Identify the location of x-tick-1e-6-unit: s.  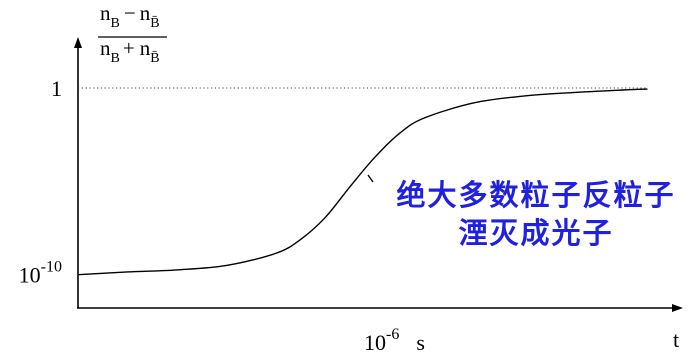
(420, 342).